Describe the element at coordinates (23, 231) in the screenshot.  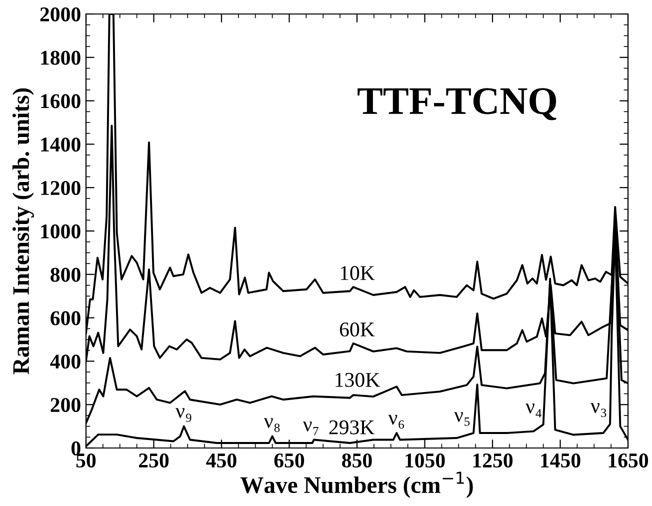
I see `y-axis-title: Raman Intensity (arb. units)` at that location.